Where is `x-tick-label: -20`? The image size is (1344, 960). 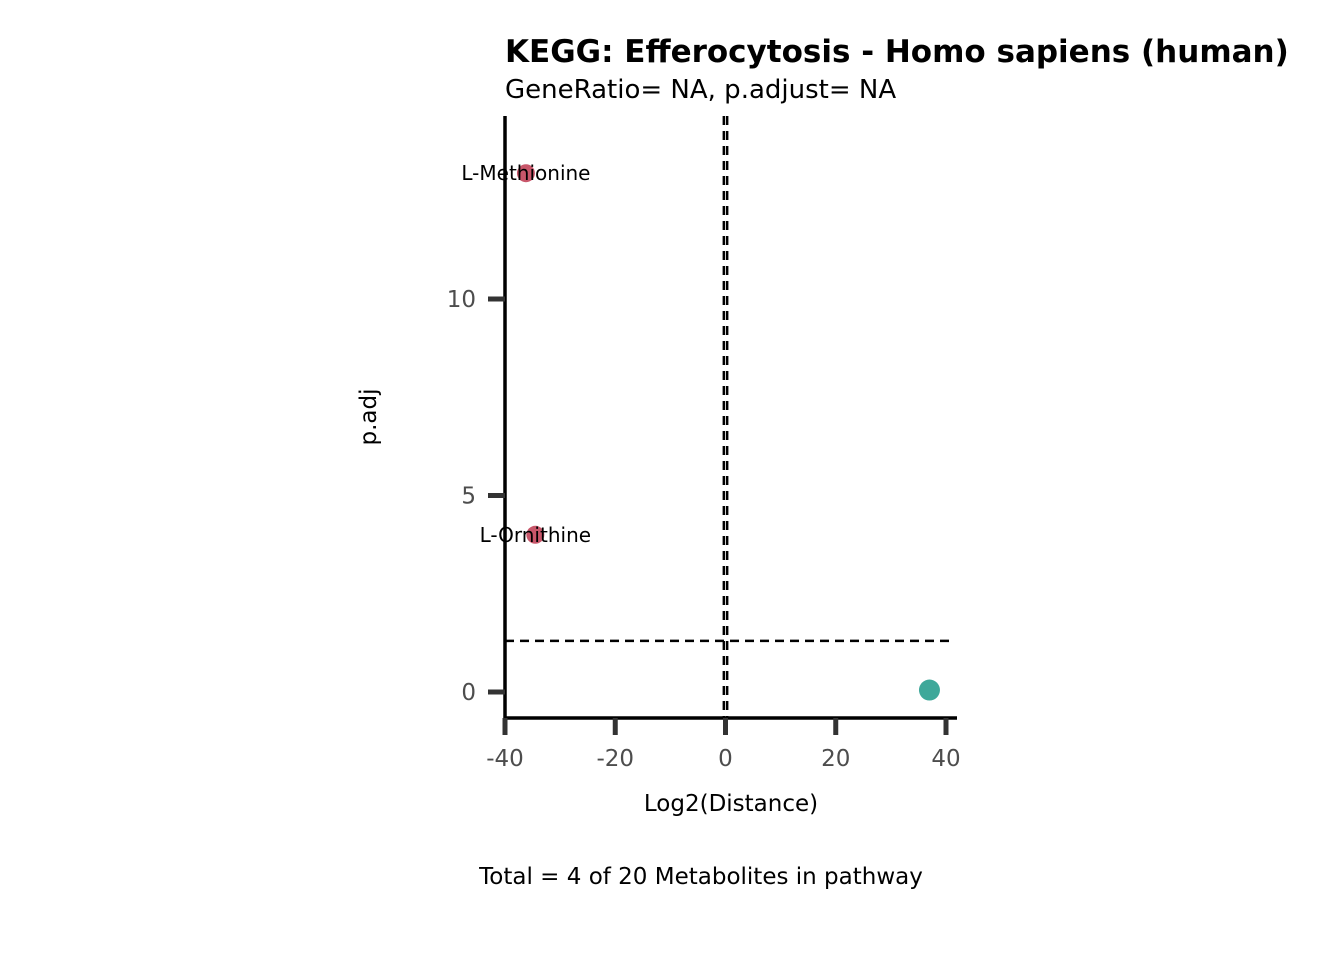
x-tick-label: -20 is located at coordinates (615, 759).